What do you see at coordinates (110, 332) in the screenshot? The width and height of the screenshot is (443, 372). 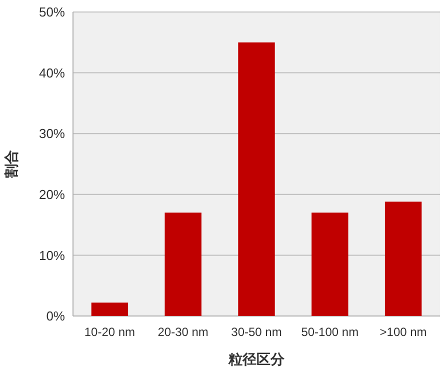 I see `x-tick-label: 10-20 nm` at bounding box center [110, 332].